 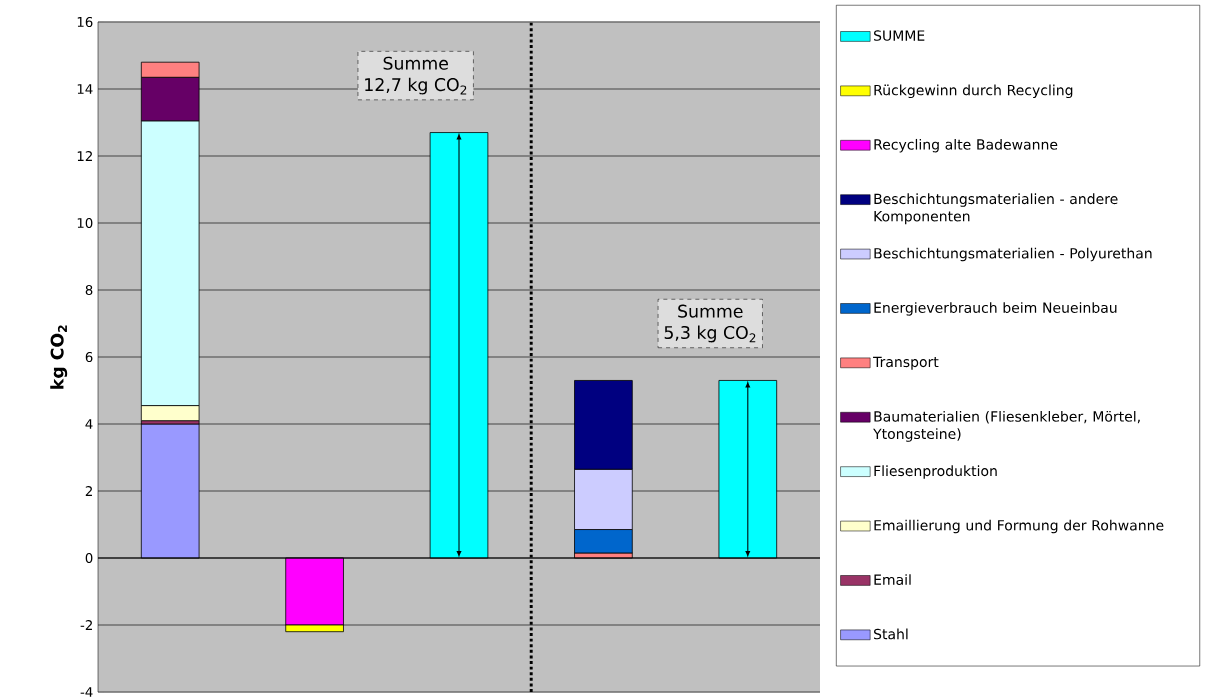 I want to click on y-tick-label: 10, so click(x=85, y=223).